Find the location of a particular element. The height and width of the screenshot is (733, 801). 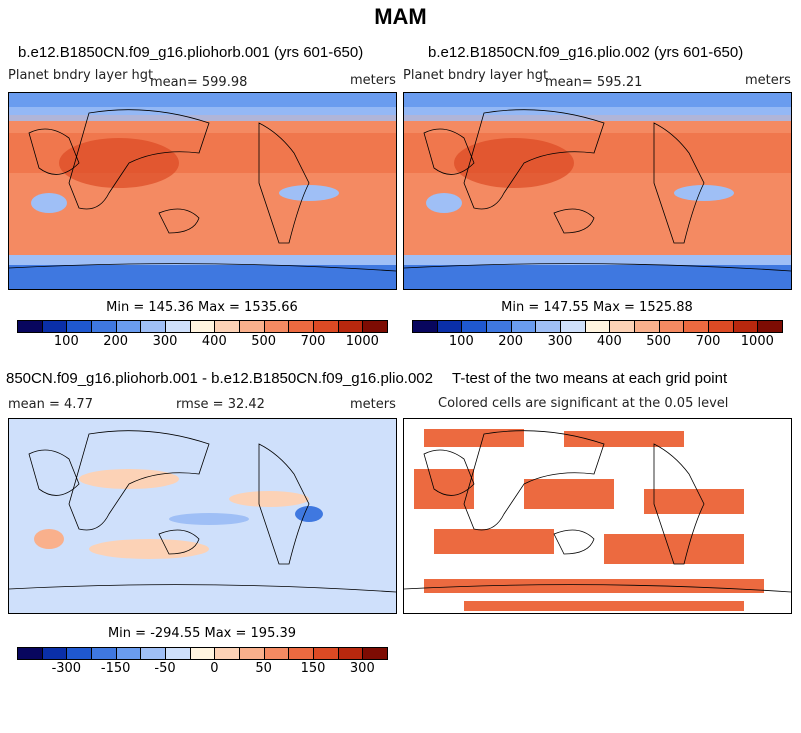

panel2-colorbar-ticks: 100 200 300 400 500 700 1000 is located at coordinates (597, 342).